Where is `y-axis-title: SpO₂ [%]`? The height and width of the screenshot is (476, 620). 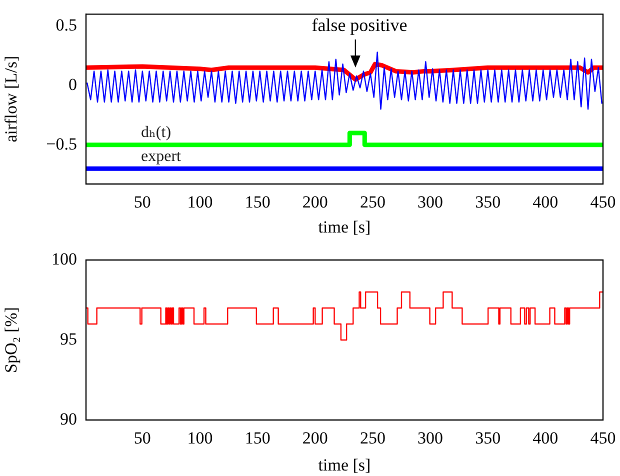 y-axis-title: SpO₂ [%] is located at coordinates (11, 340).